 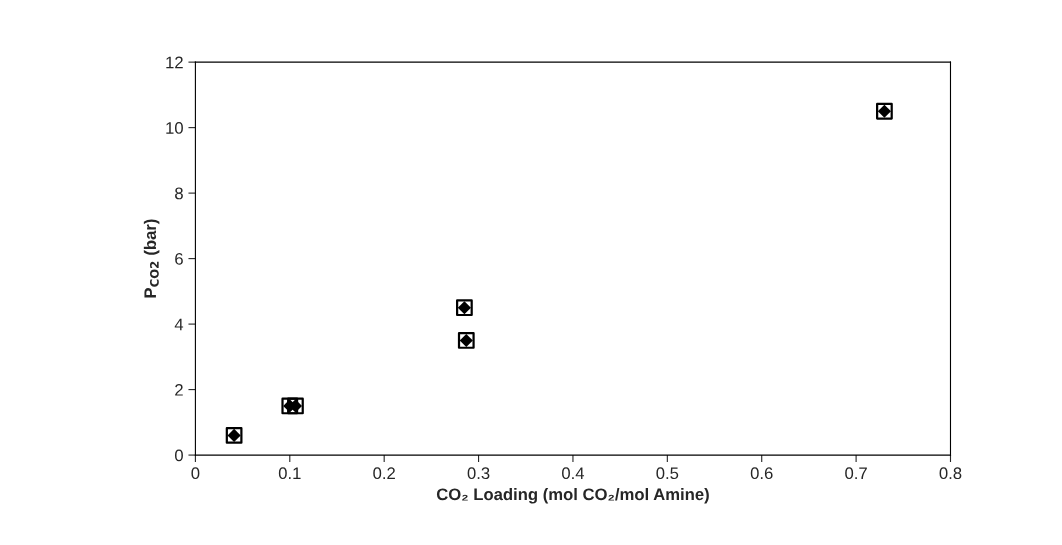 I want to click on x-tick-label: 0.2, so click(x=384, y=473).